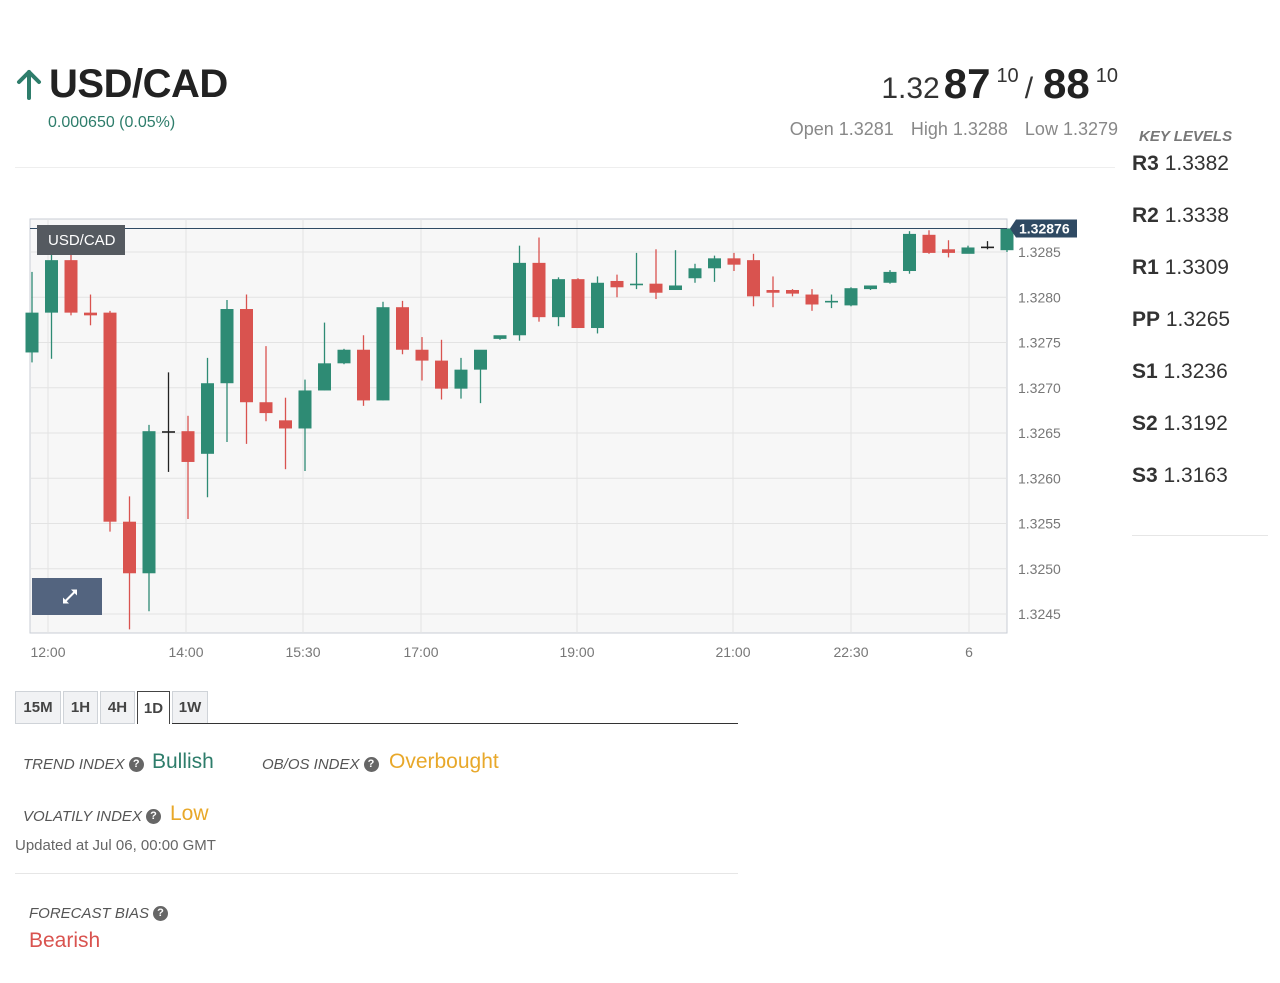 This screenshot has height=983, width=1280. I want to click on current-price-tag, so click(1043, 228).